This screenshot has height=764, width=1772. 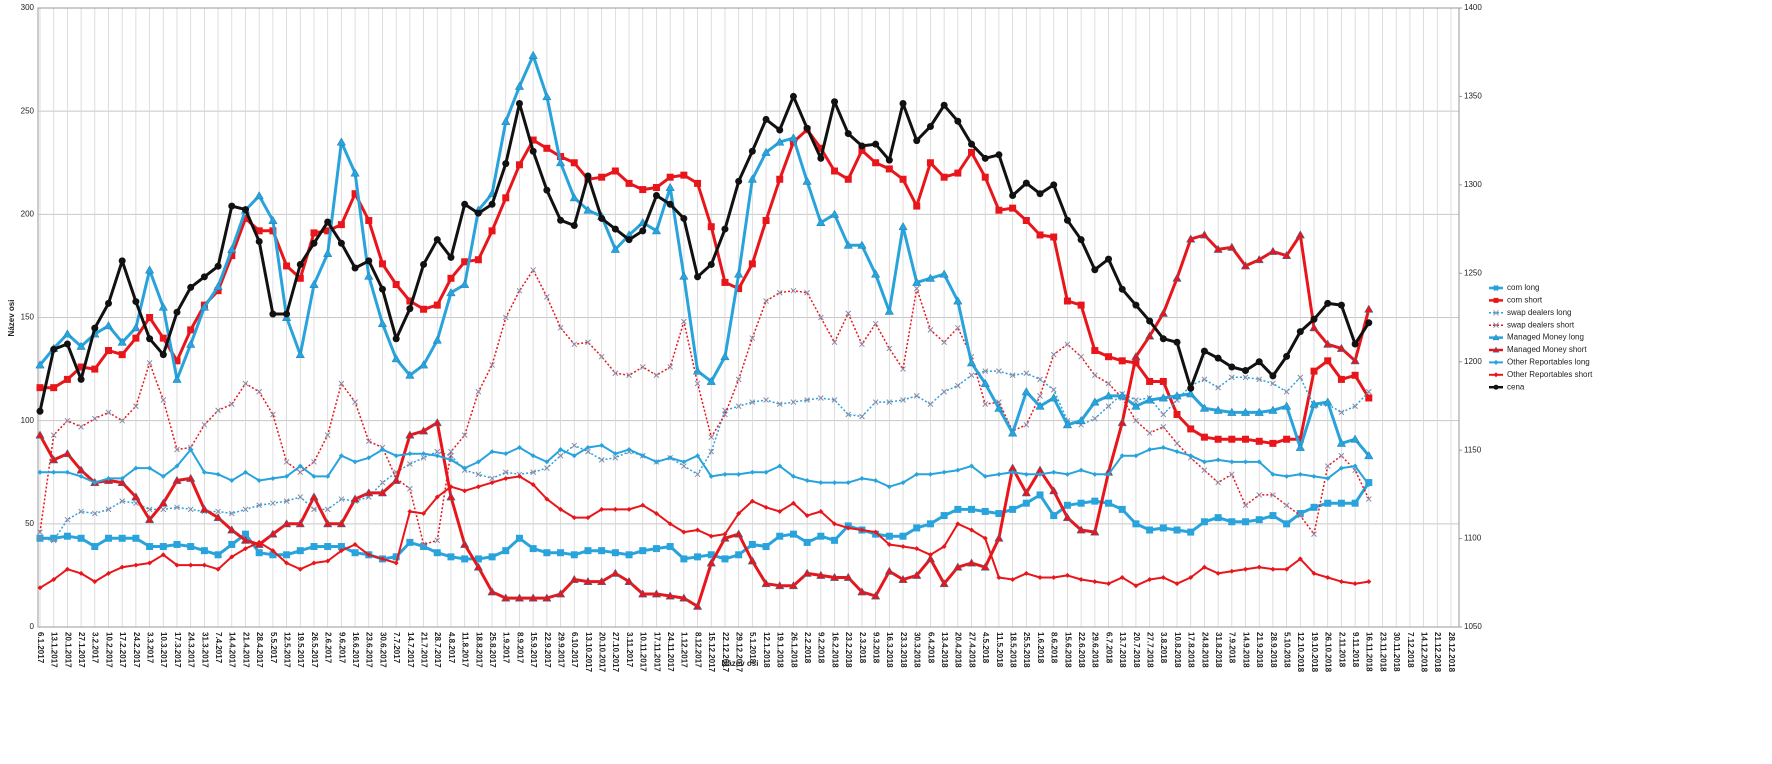 What do you see at coordinates (519, 648) in the screenshot?
I see `x-tick-label: 8.9.2017` at bounding box center [519, 648].